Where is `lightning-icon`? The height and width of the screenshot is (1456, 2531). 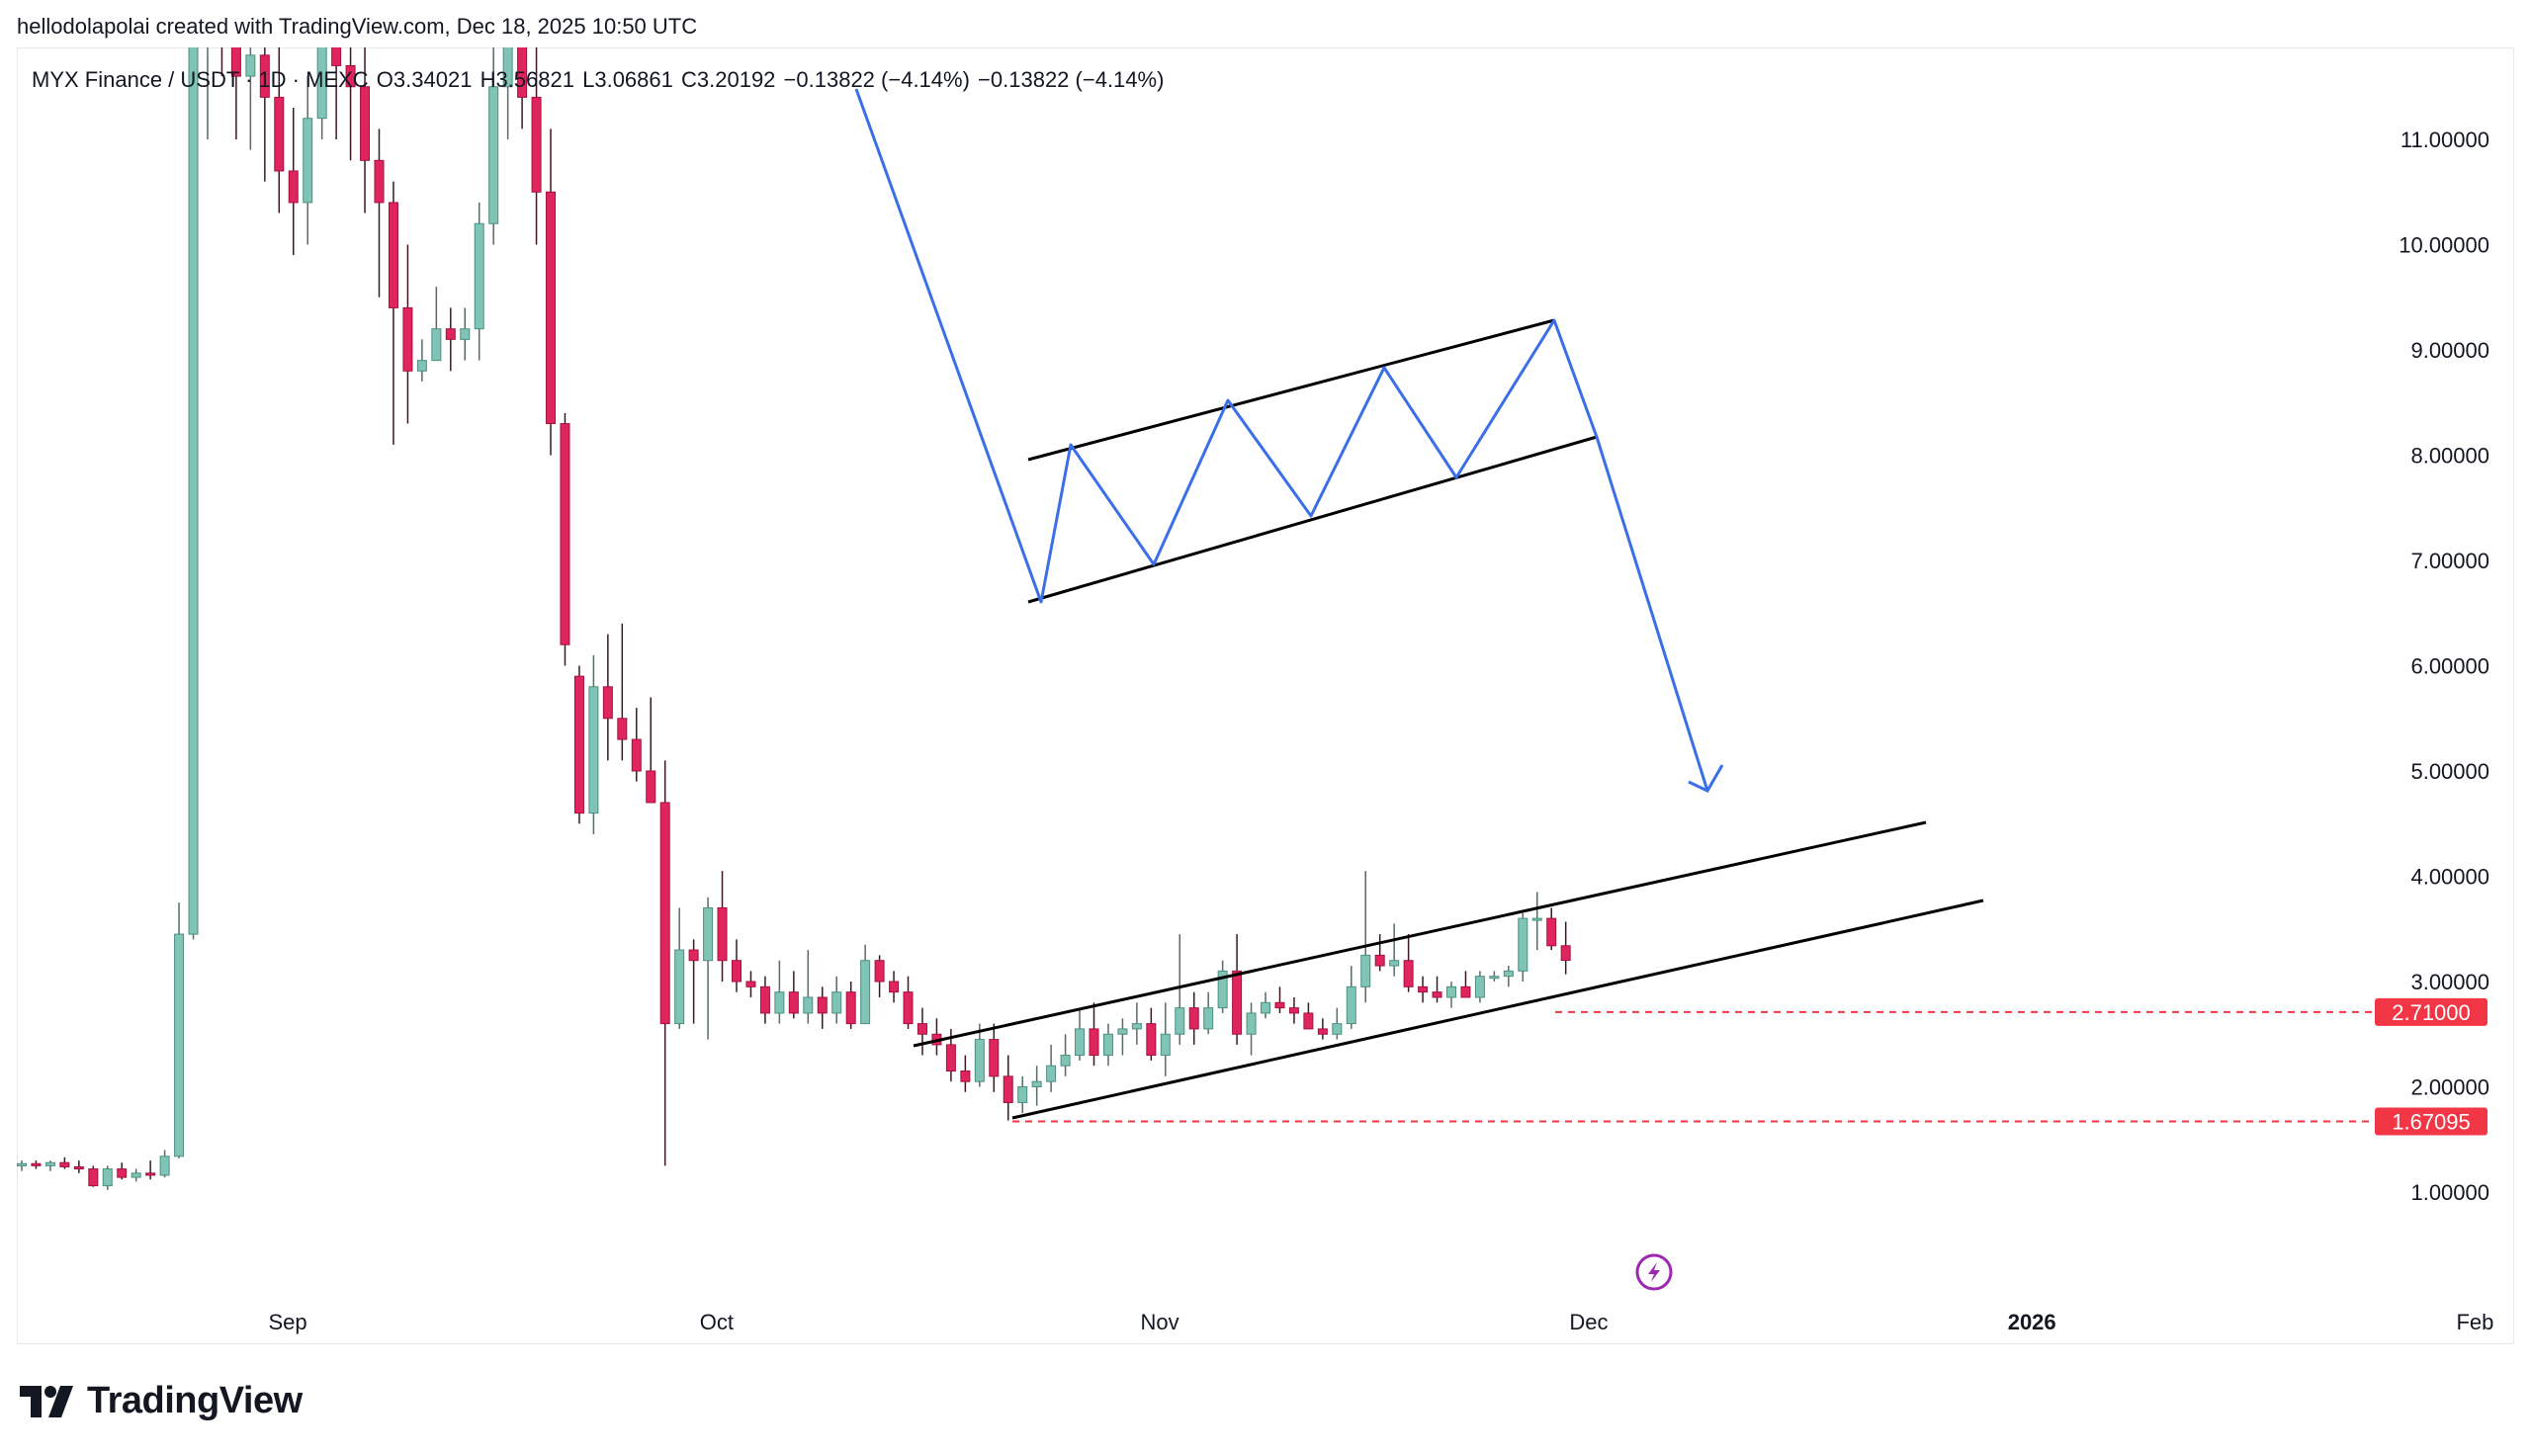 lightning-icon is located at coordinates (1654, 1272).